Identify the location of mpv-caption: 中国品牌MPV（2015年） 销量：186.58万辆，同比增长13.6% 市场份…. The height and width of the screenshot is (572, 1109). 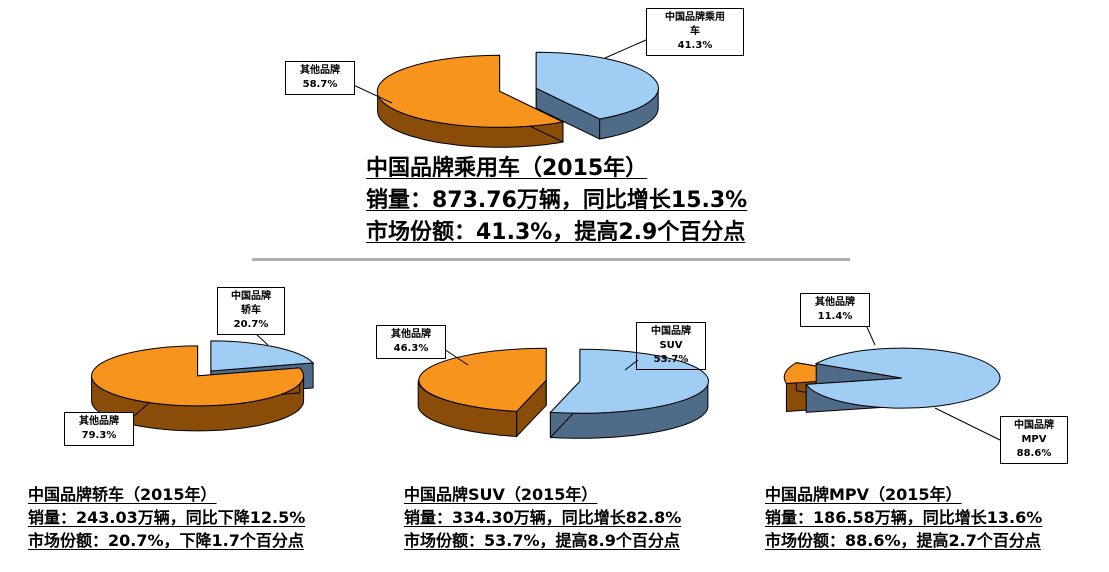
(903, 517).